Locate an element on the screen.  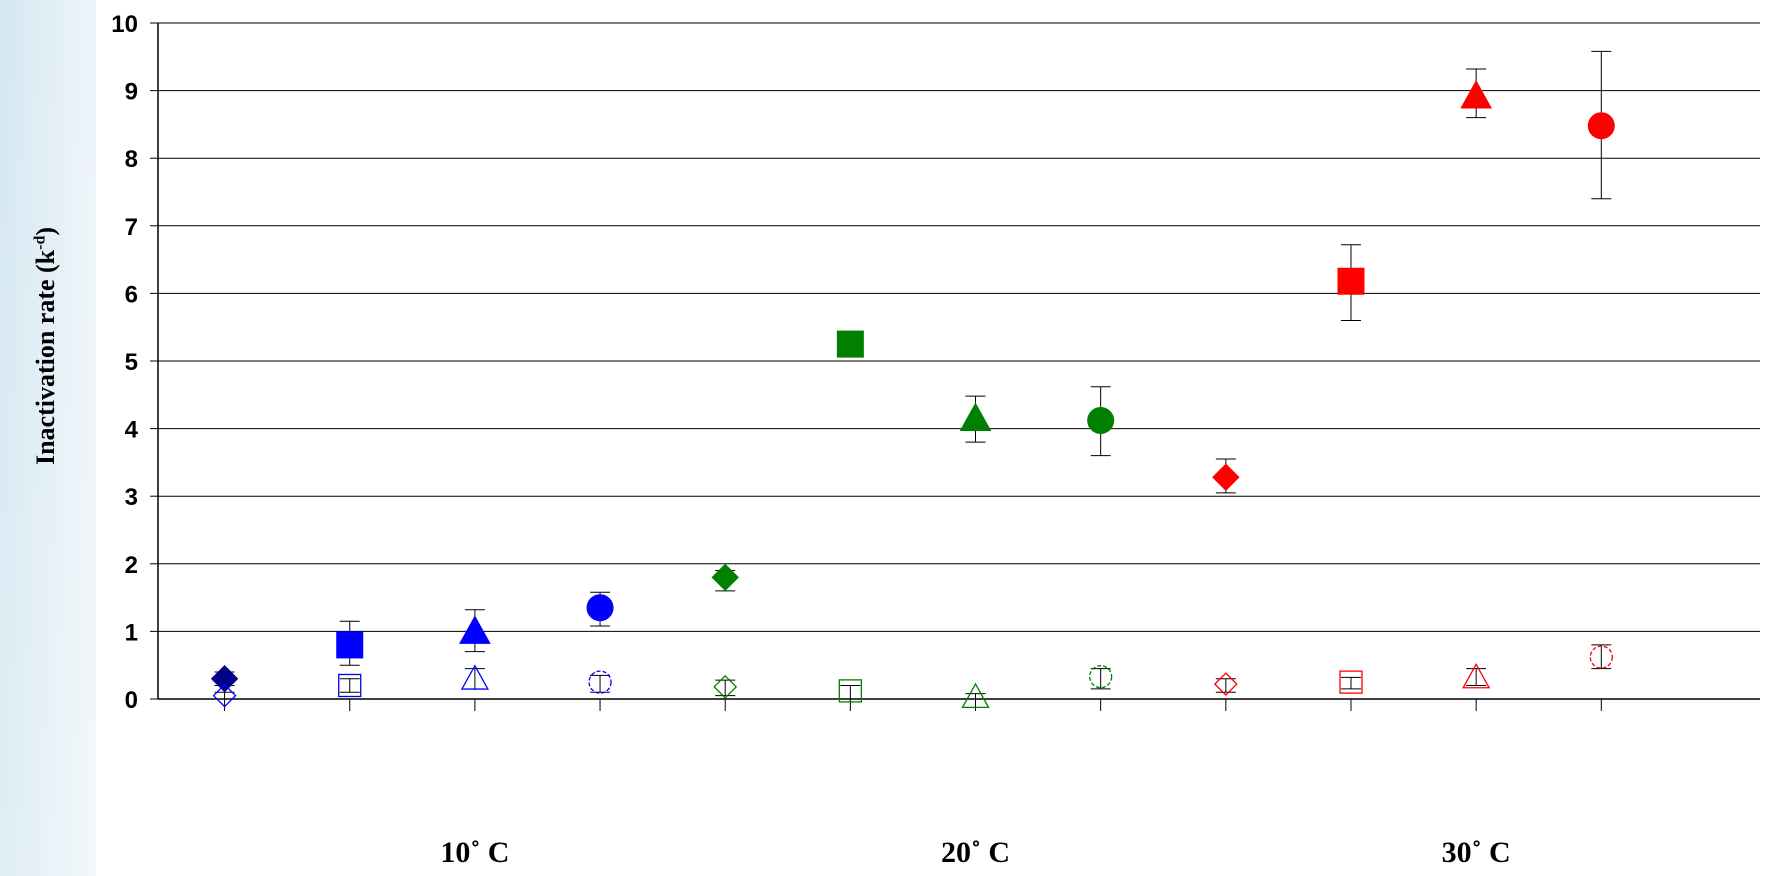
side-decor-panel is located at coordinates (48, 438).